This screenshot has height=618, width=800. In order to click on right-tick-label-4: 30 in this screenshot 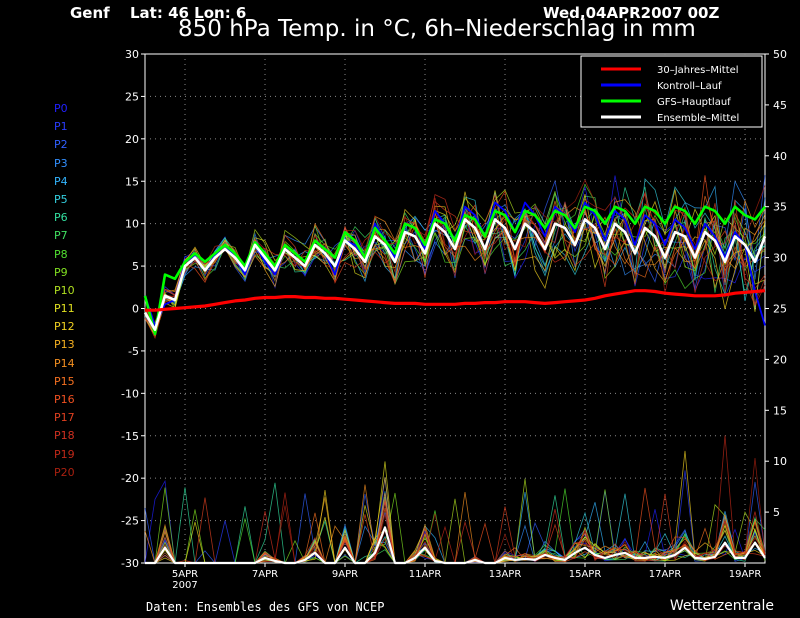, I will do `click(780, 258)`.